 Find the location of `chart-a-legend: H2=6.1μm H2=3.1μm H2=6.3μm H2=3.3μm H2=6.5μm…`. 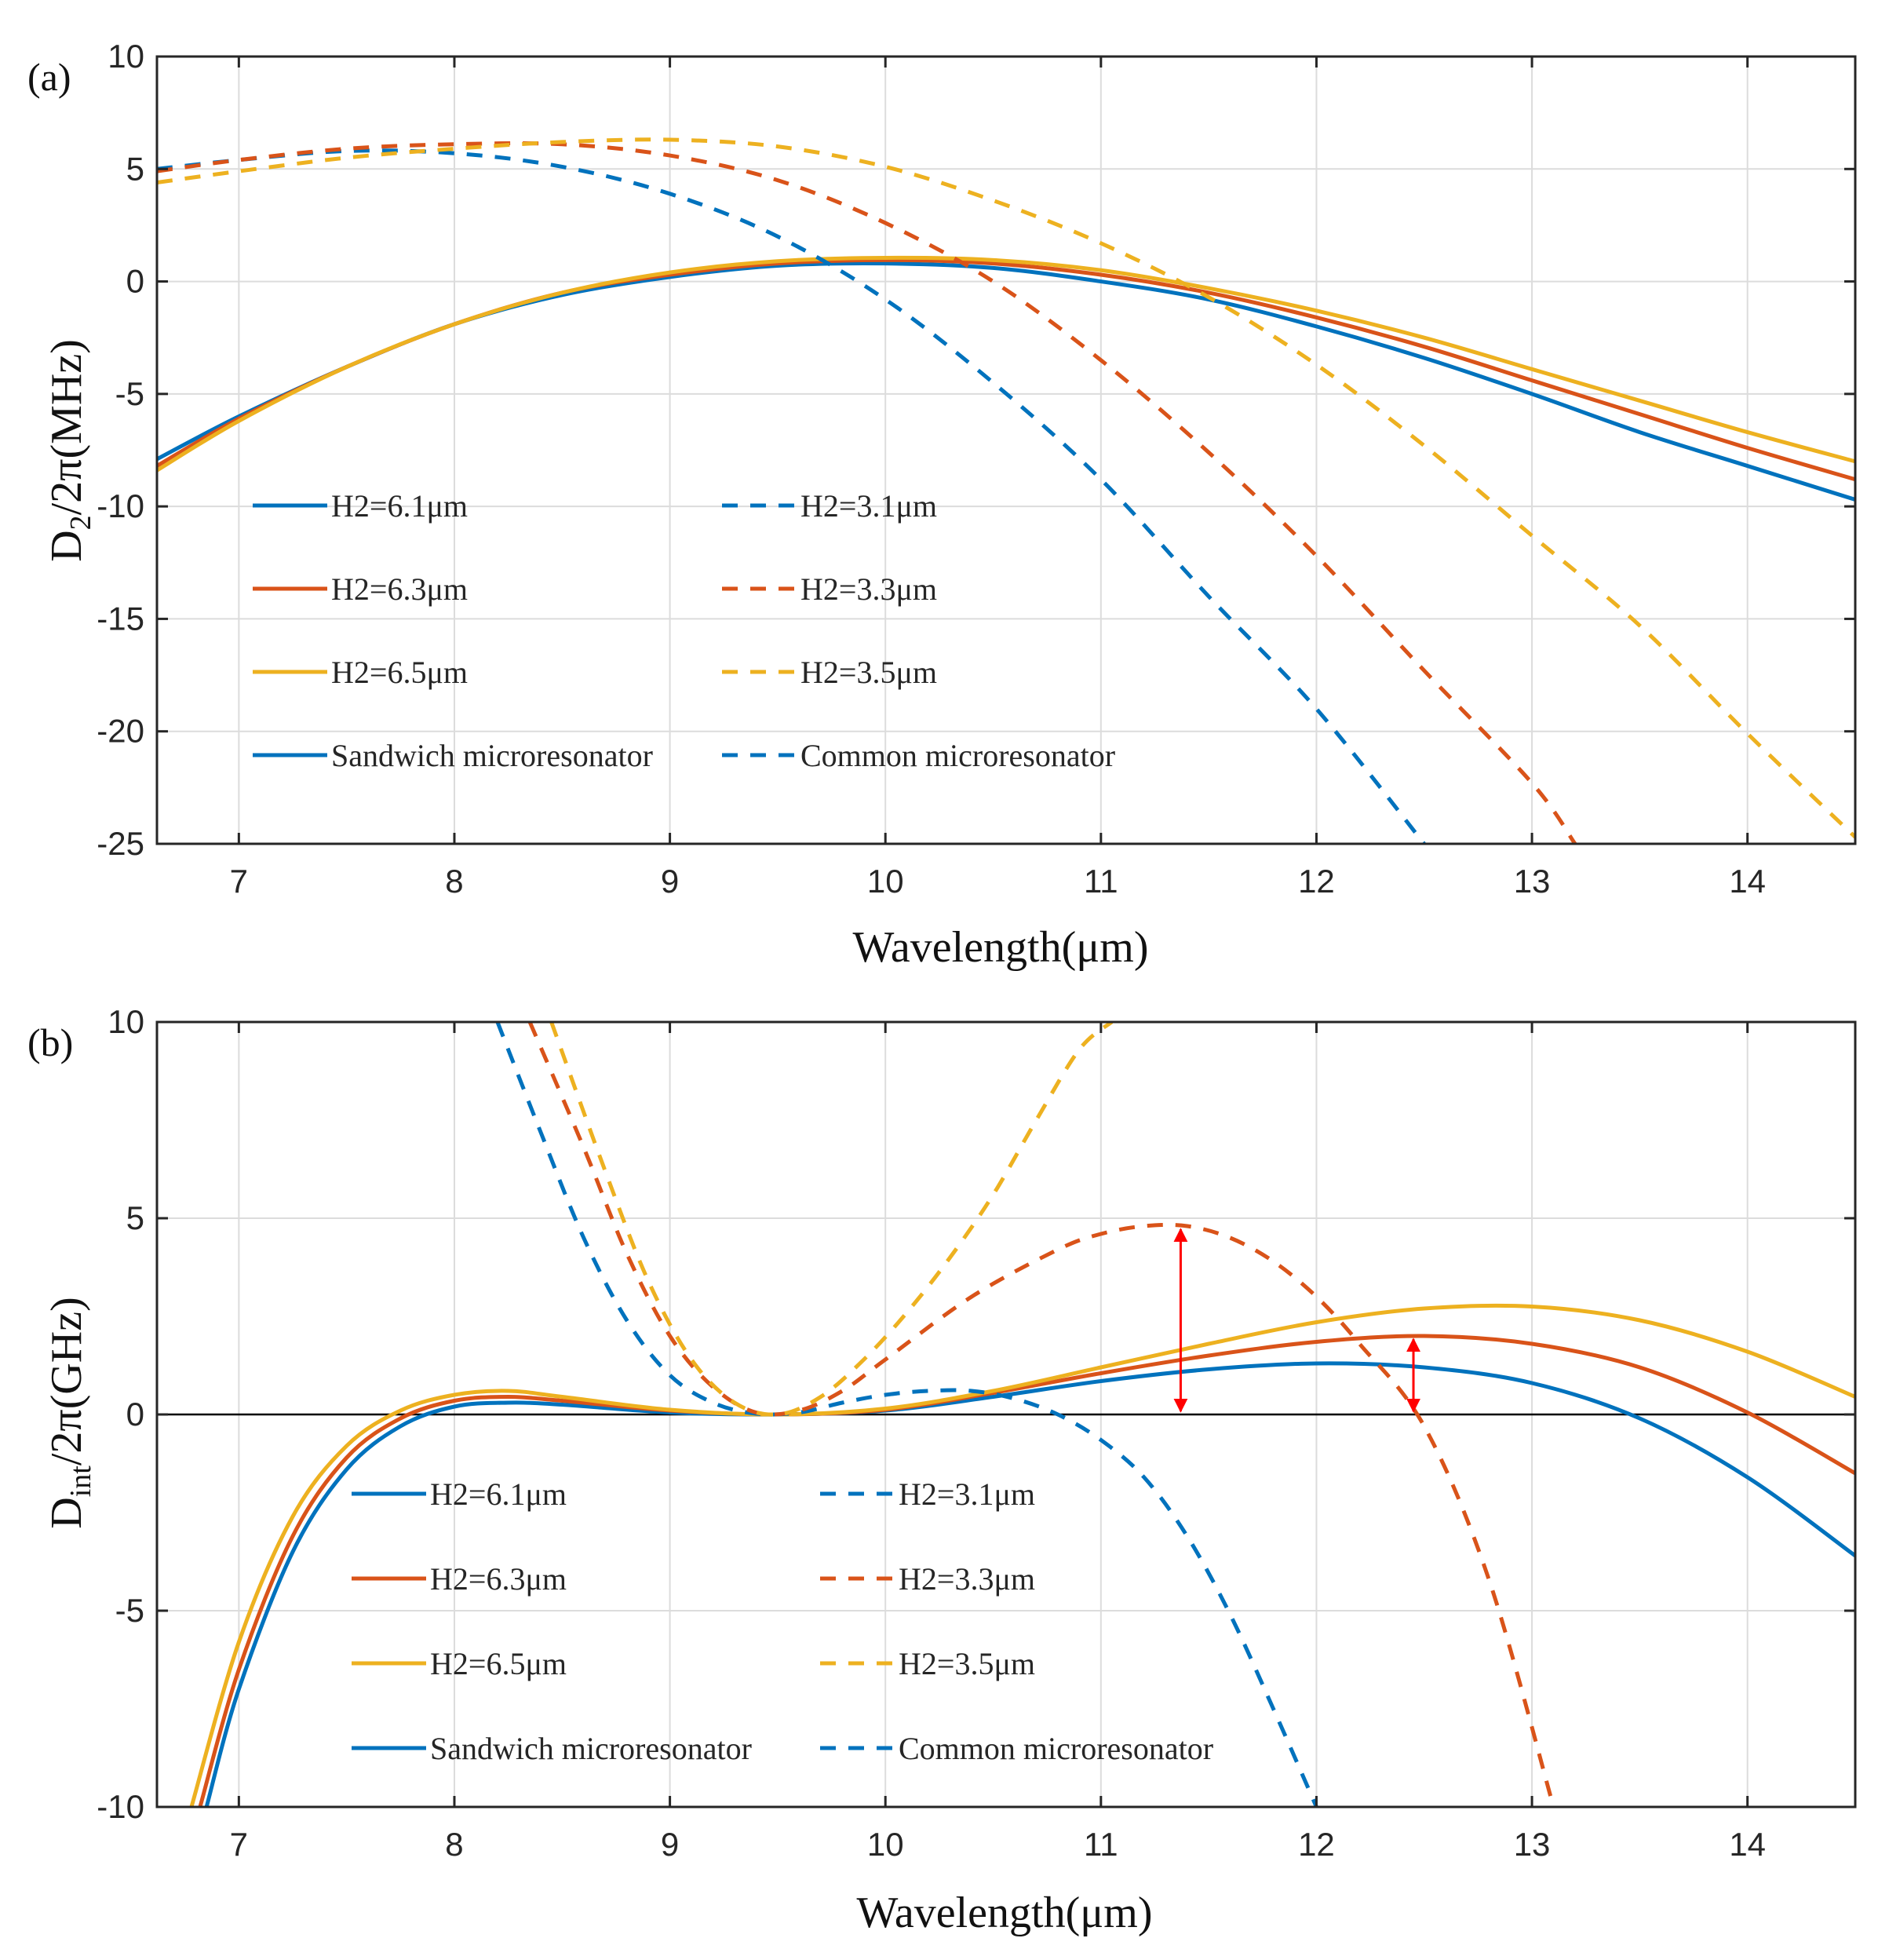

chart-a-legend: H2=6.1μm H2=3.1μm H2=6.3μm H2=3.3μm H2=6.5μm… is located at coordinates (684, 630).